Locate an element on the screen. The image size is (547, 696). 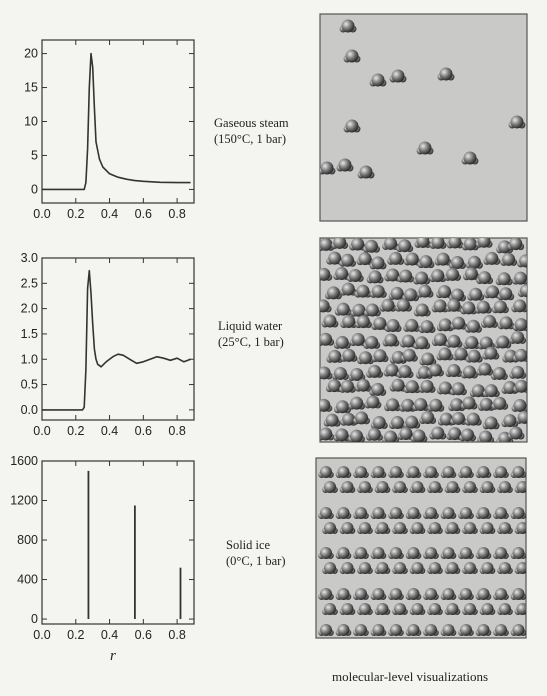
y-tick-label: 20 is located at coordinates (31, 54).